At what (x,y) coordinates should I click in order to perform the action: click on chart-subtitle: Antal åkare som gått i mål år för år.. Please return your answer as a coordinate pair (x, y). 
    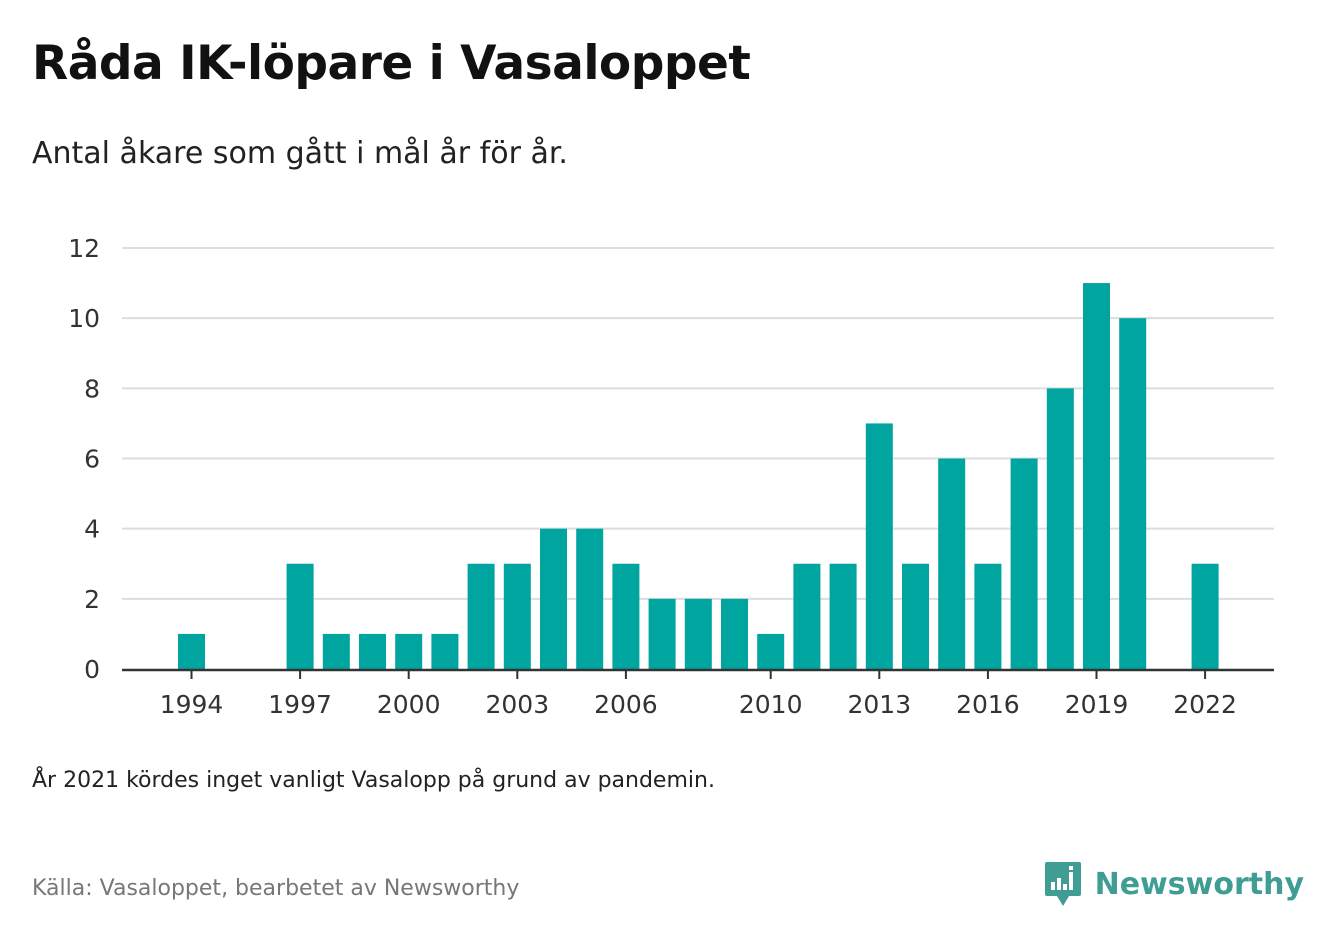
    Looking at the image, I should click on (300, 153).